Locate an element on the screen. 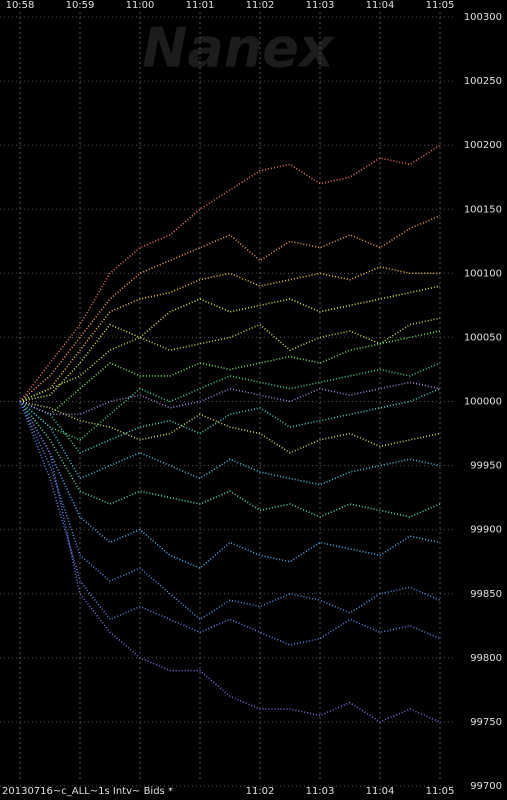 This screenshot has height=800, width=507. y-tick-label: 100200 is located at coordinates (483, 145).